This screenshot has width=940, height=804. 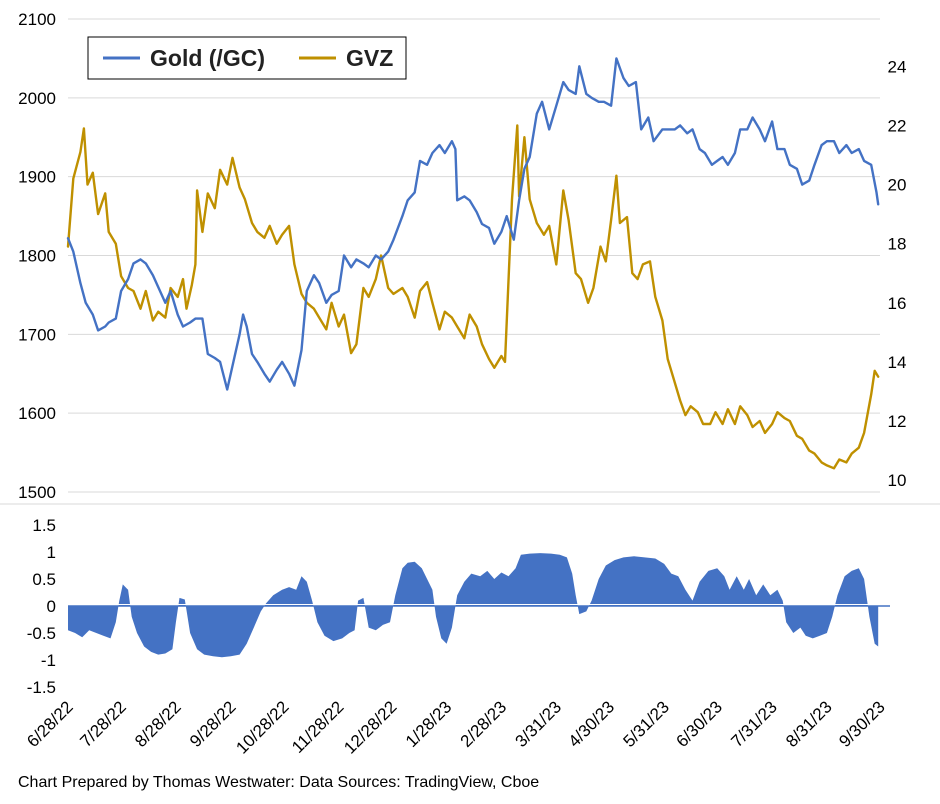 What do you see at coordinates (41, 633) in the screenshot?
I see `bottom-tick-label: -0.5` at bounding box center [41, 633].